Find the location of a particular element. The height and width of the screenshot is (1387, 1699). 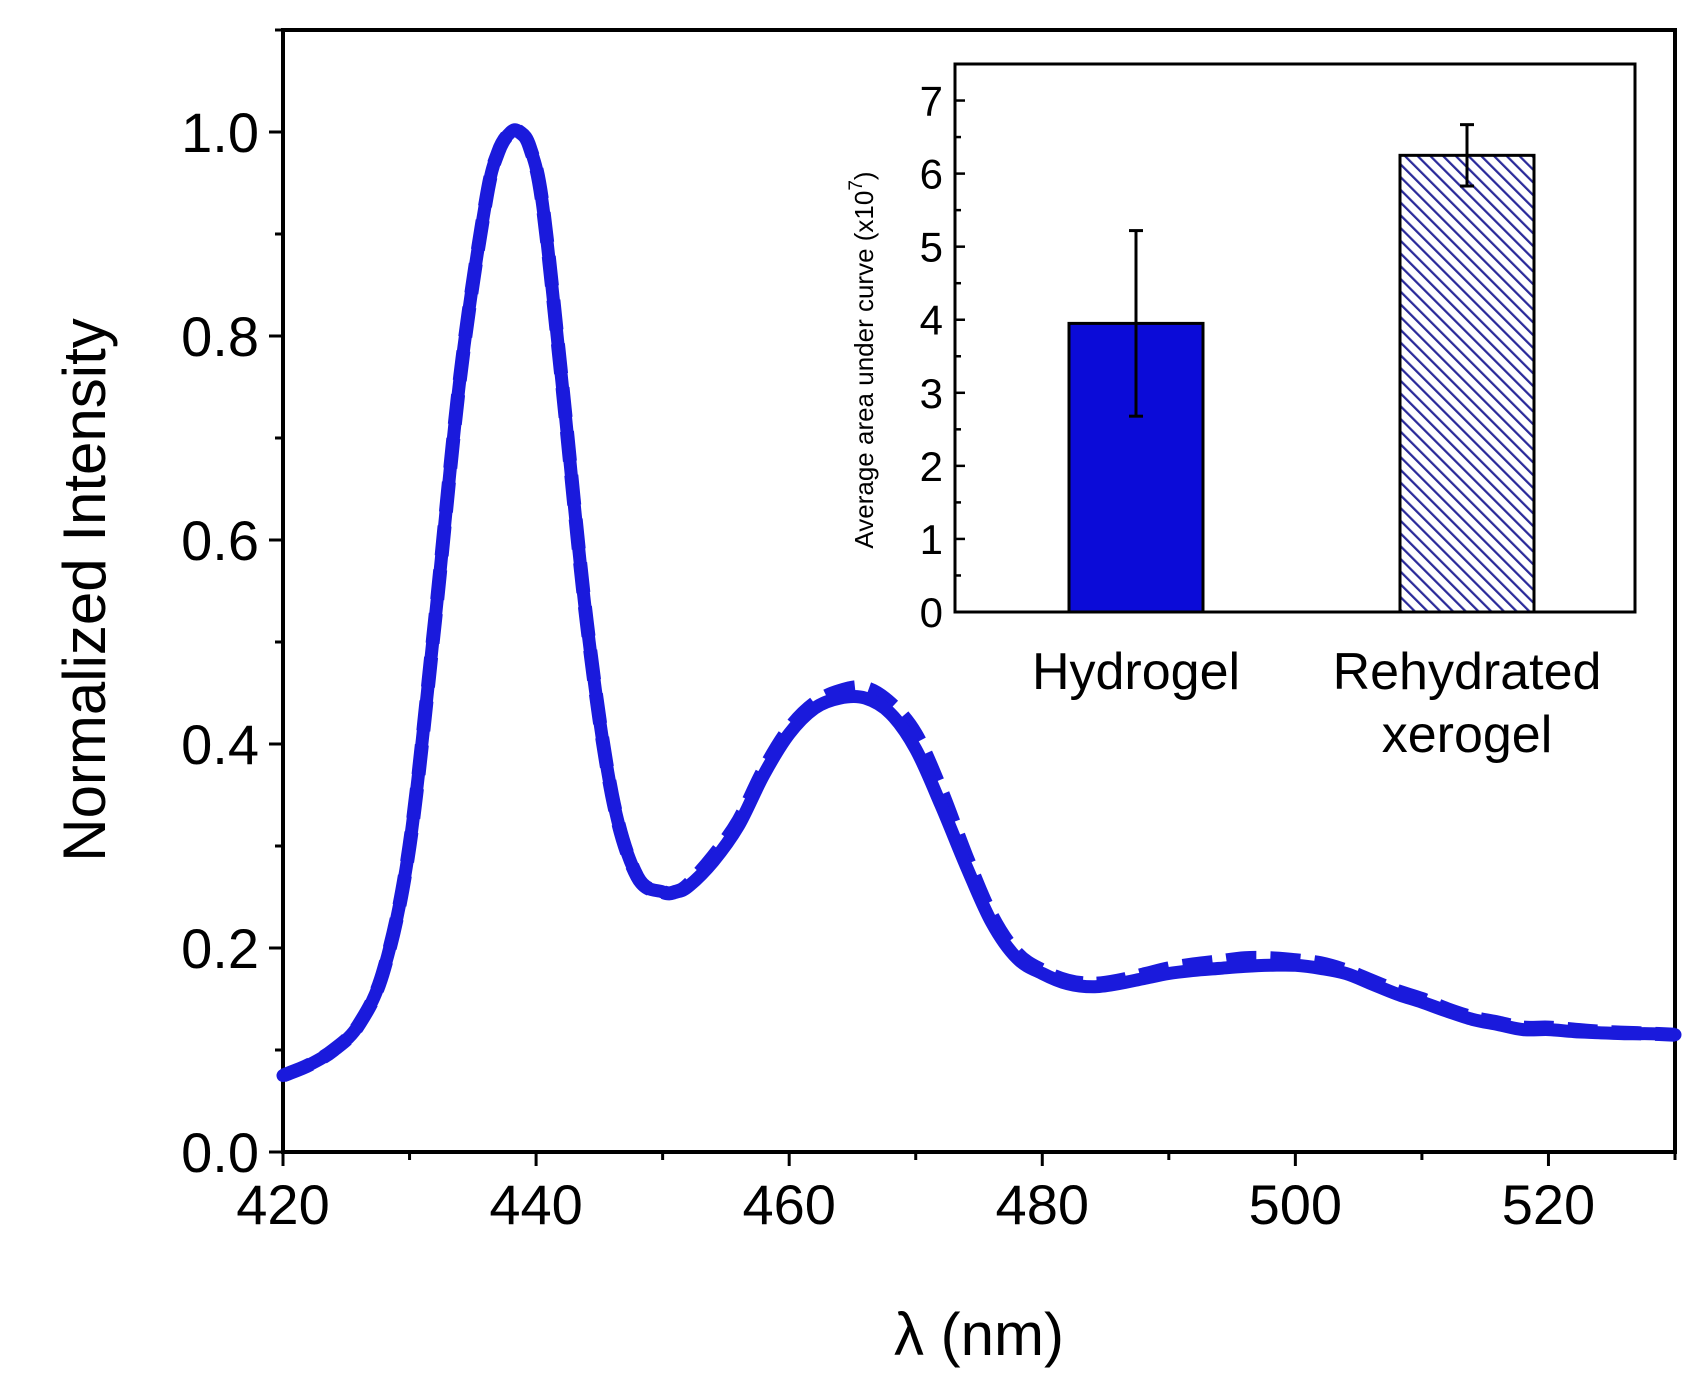

main-y-tick-label: 0.4 is located at coordinates (220, 744).